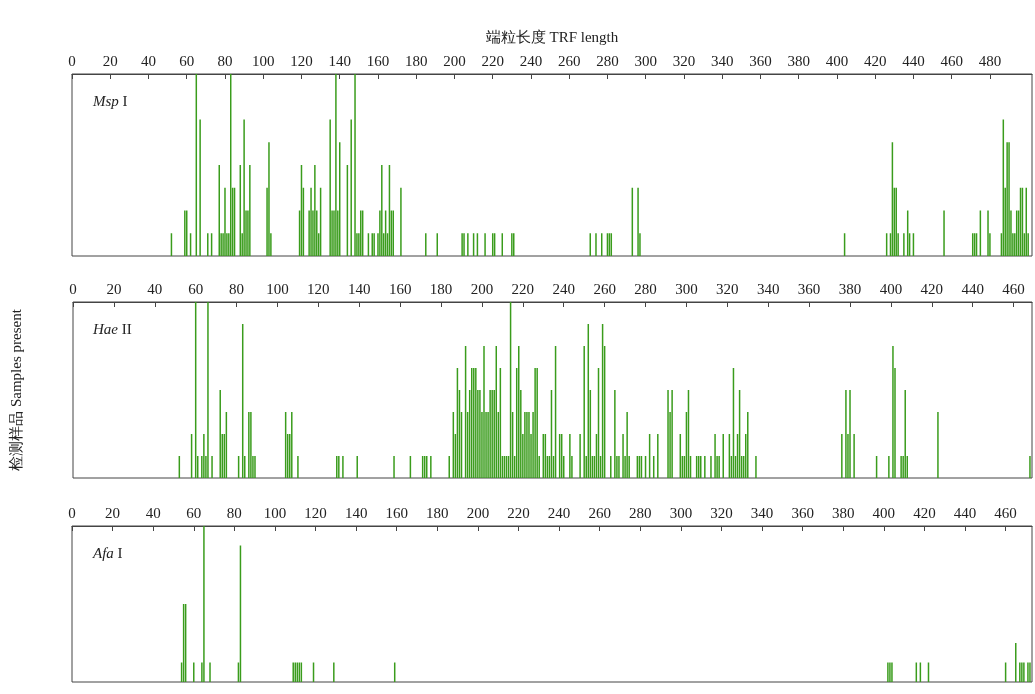  Describe the element at coordinates (990, 60) in the screenshot. I see `x-tick-label: 480` at that location.